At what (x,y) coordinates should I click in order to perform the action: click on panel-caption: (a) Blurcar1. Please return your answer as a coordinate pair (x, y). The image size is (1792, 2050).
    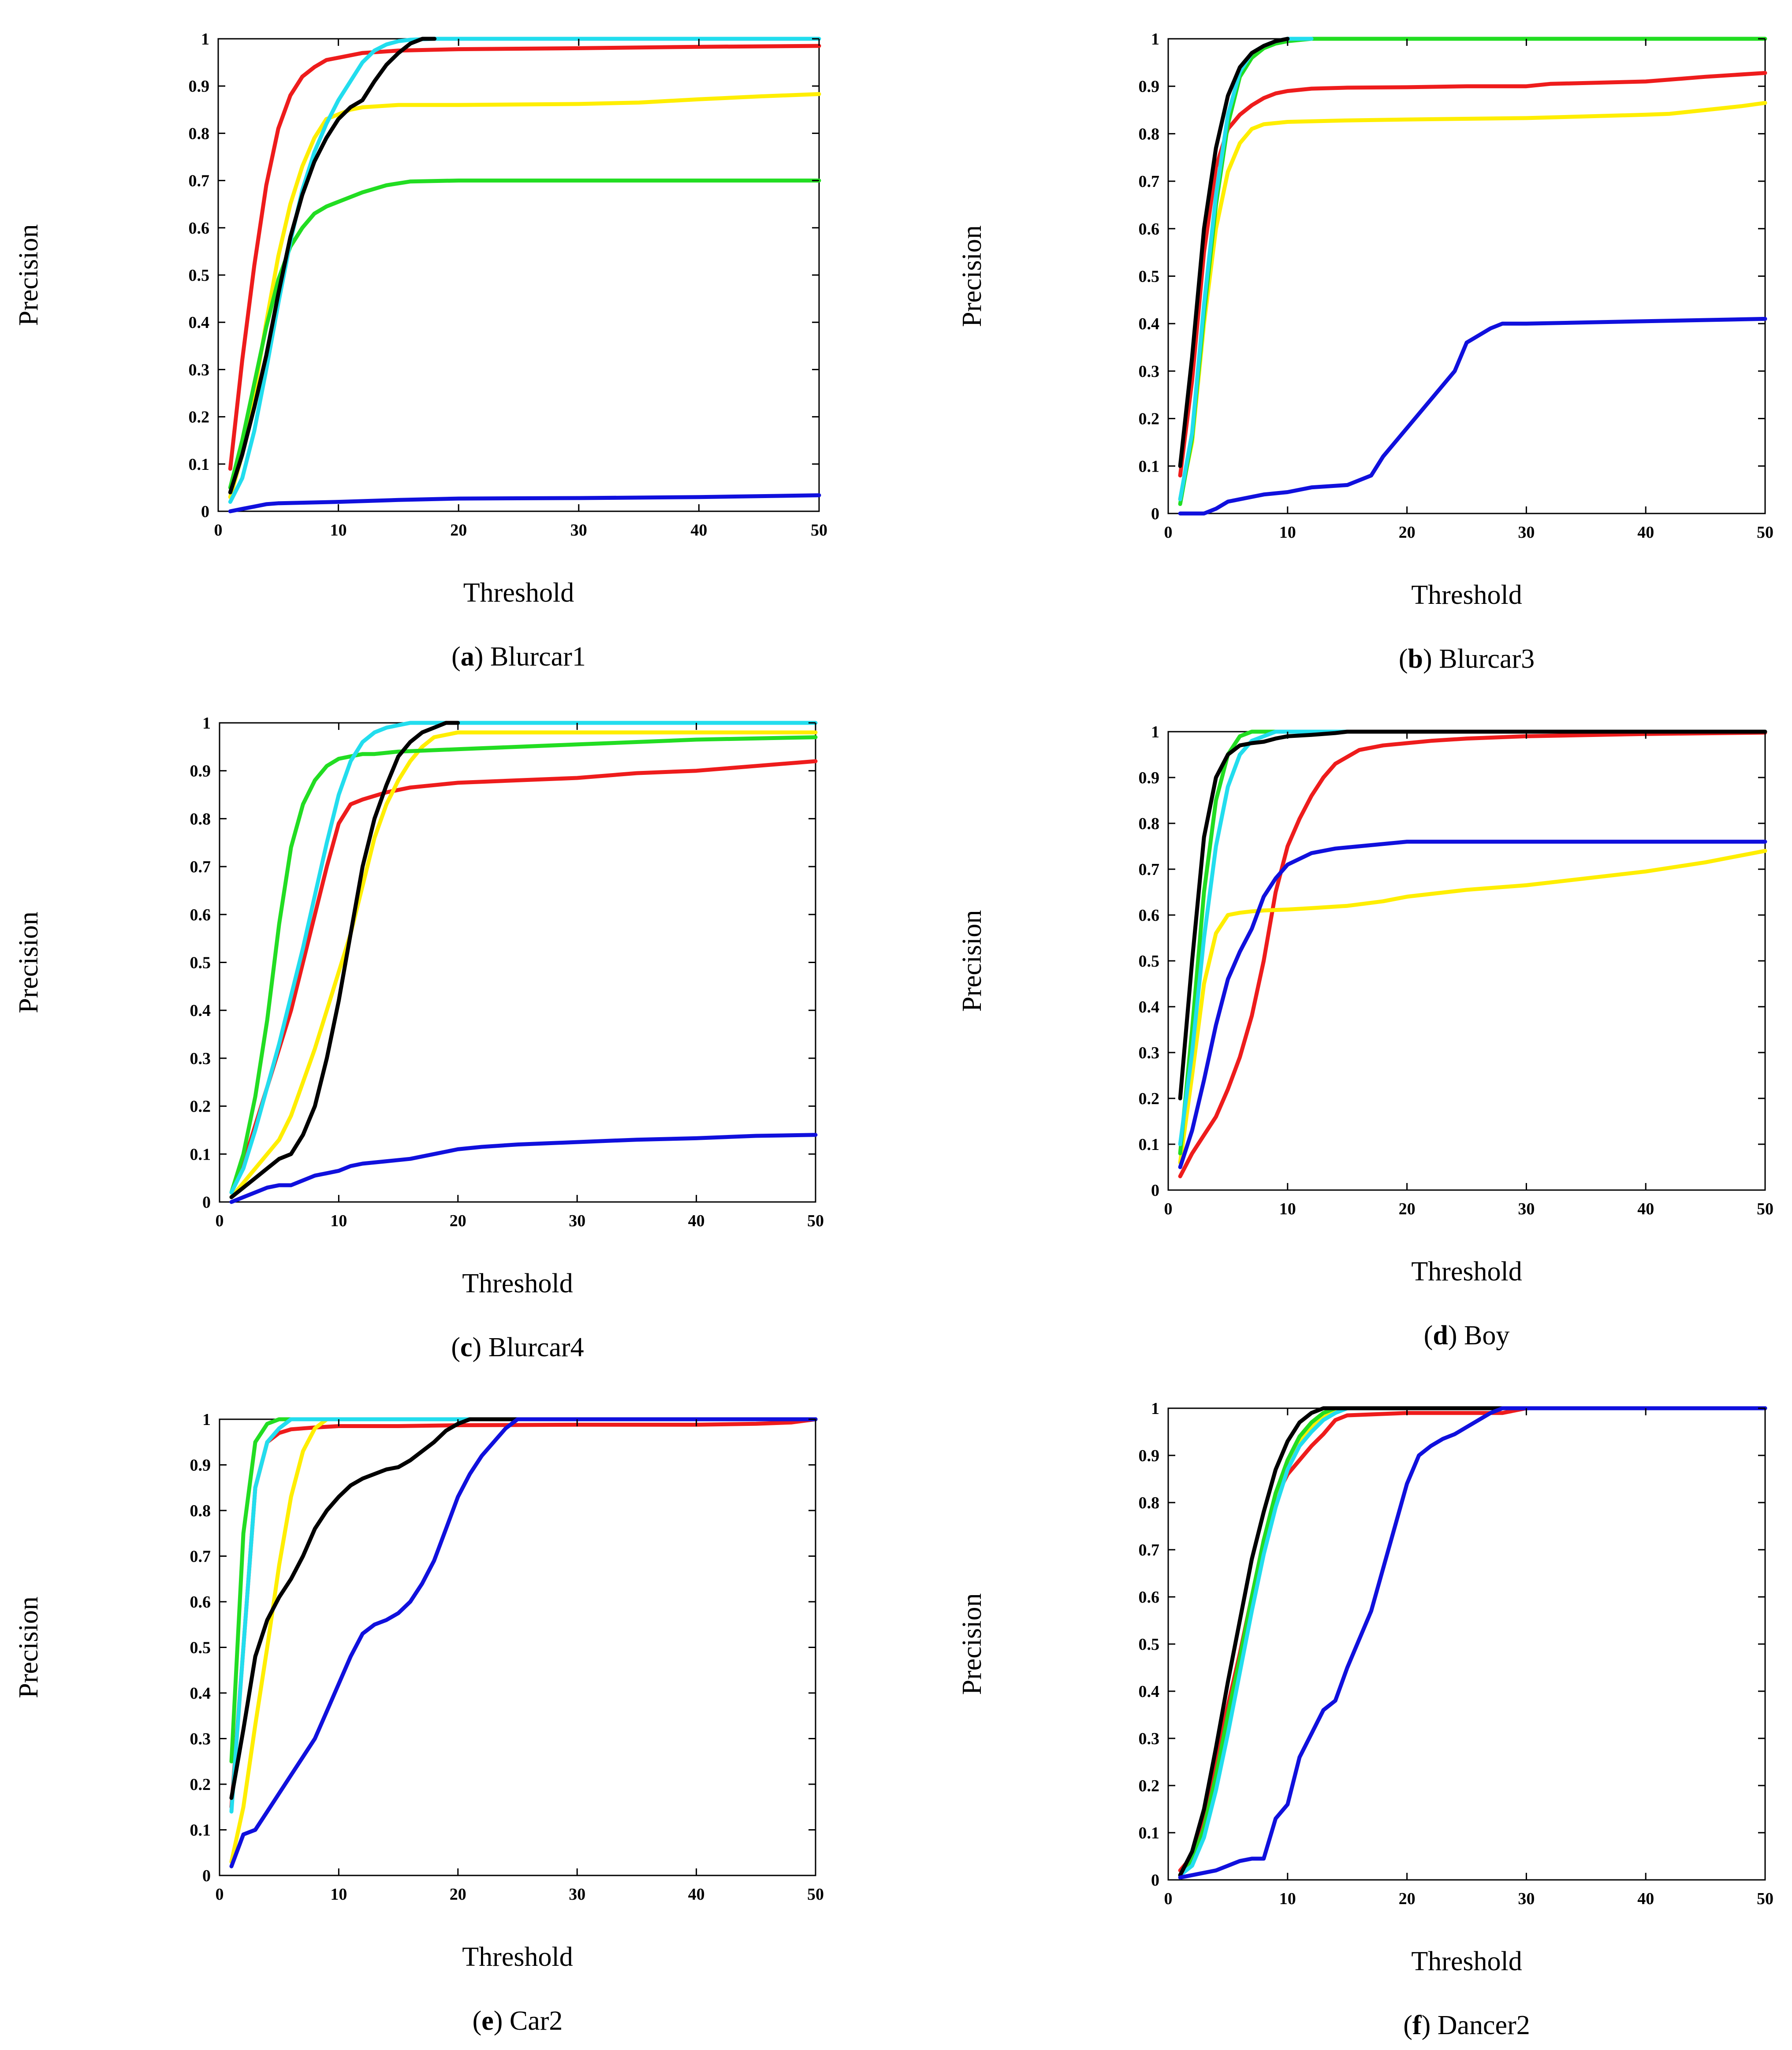
    Looking at the image, I should click on (518, 657).